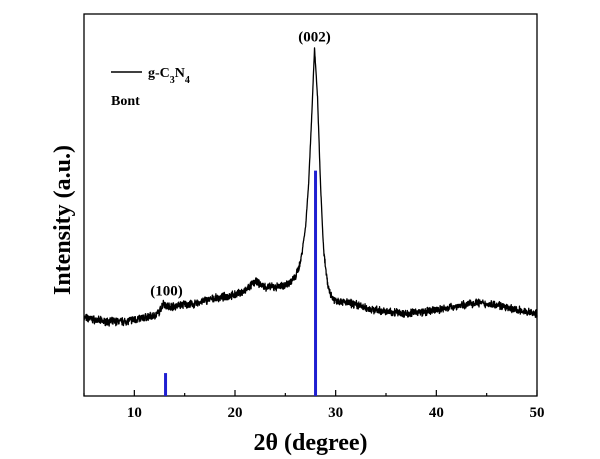  What do you see at coordinates (310, 443) in the screenshot?
I see `x-axis-title: 2θ (degree)` at bounding box center [310, 443].